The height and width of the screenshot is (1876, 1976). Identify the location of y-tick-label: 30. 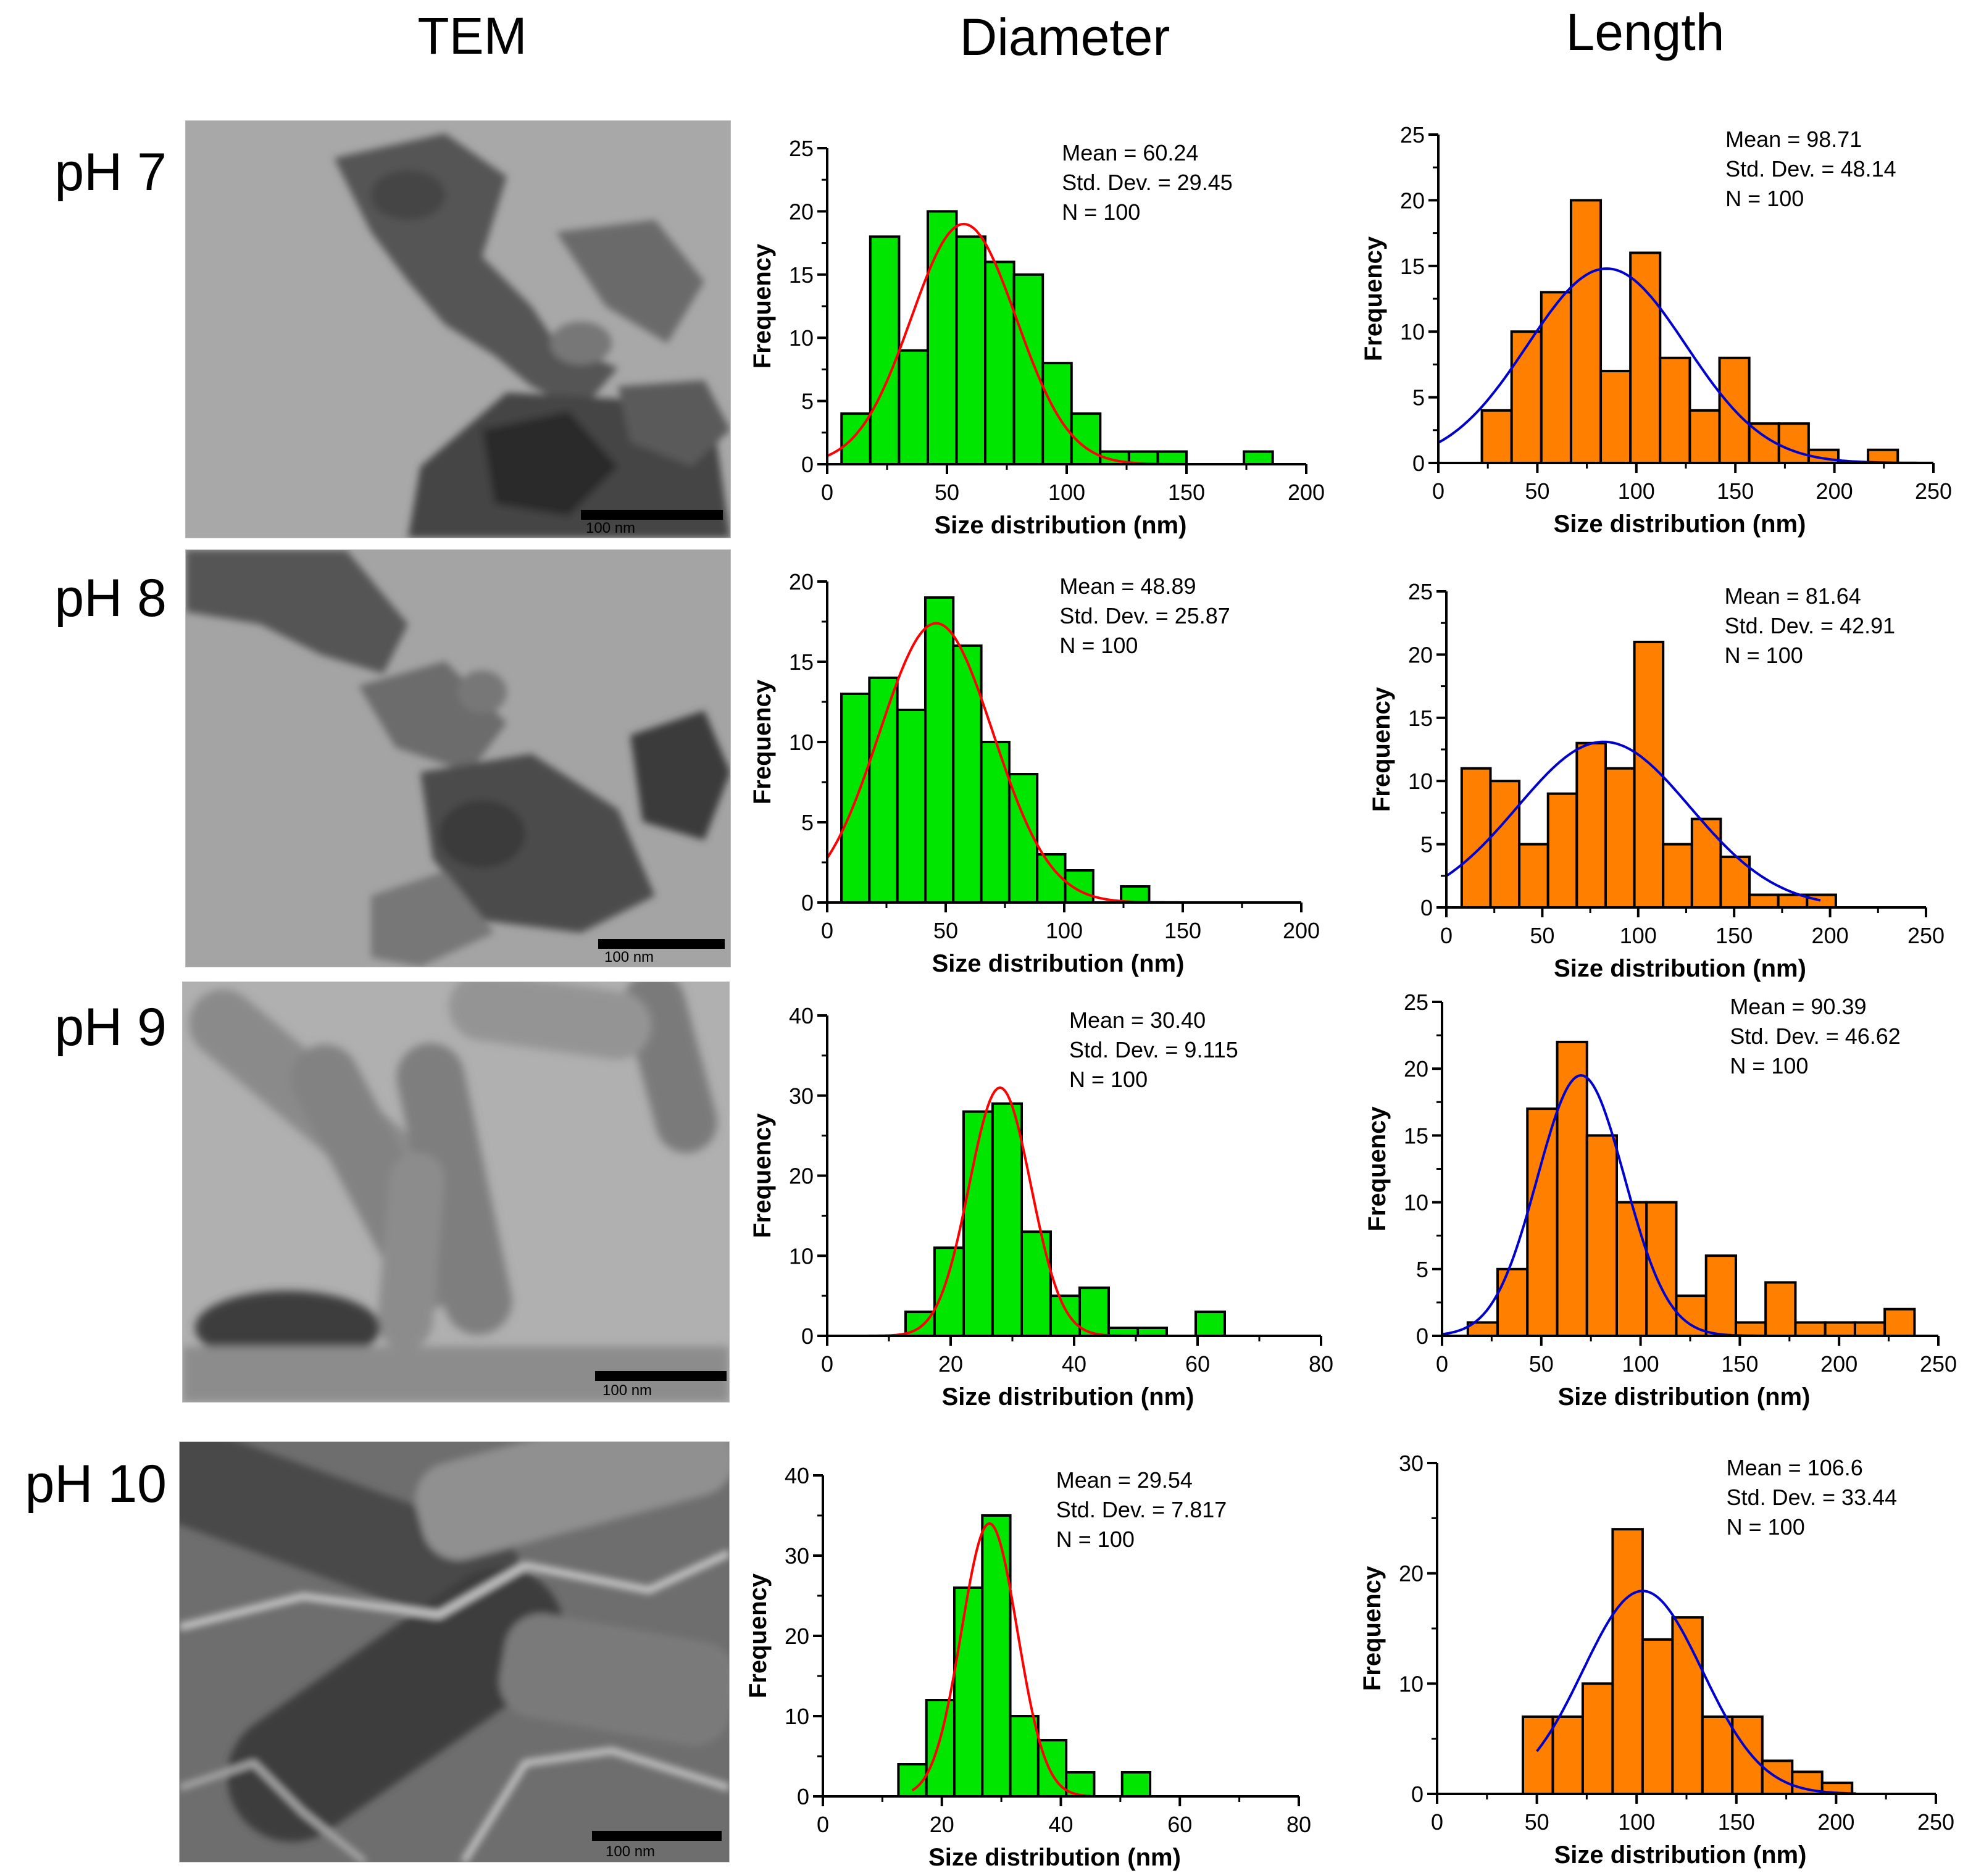
(801, 1096).